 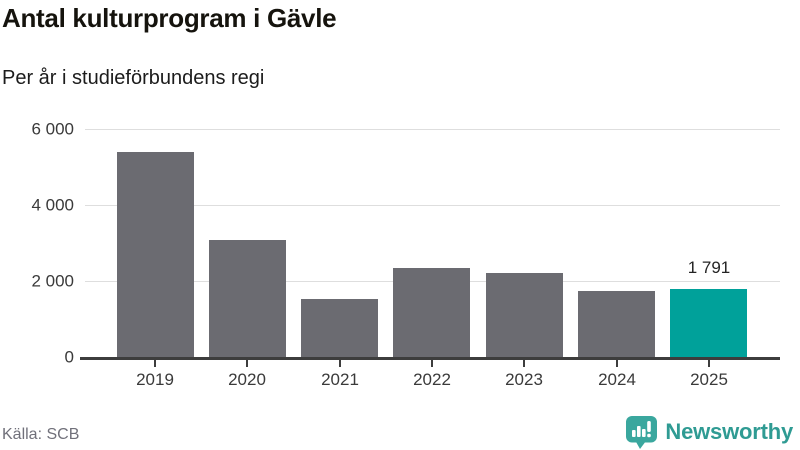 What do you see at coordinates (616, 324) in the screenshot?
I see `bar-2024` at bounding box center [616, 324].